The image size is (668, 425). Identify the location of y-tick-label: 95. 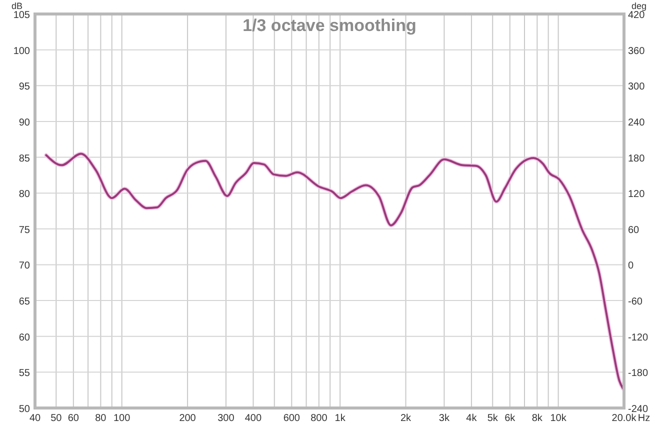
(24, 87).